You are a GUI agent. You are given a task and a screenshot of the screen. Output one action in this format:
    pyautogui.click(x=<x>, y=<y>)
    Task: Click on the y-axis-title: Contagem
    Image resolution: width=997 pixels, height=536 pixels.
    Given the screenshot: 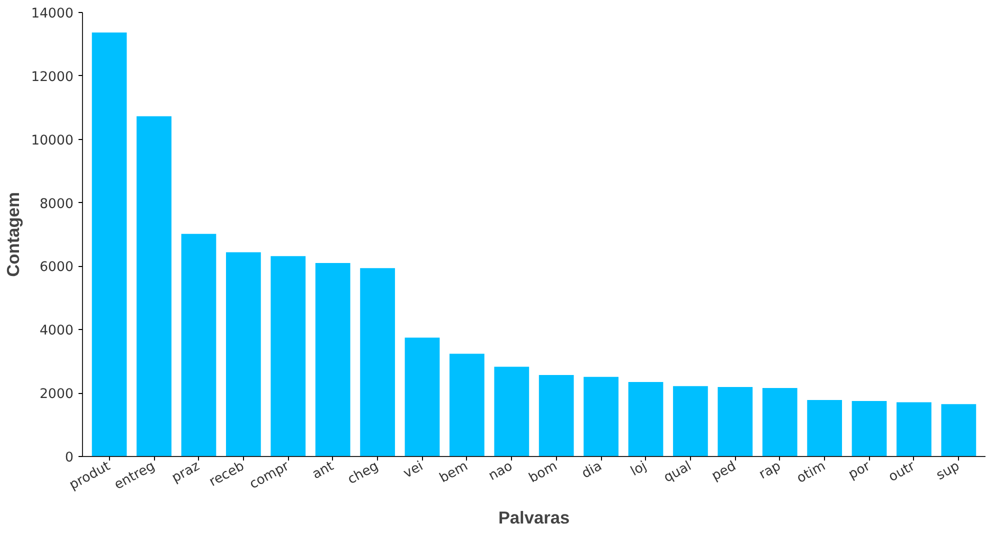 What is the action you would take?
    pyautogui.click(x=13, y=234)
    